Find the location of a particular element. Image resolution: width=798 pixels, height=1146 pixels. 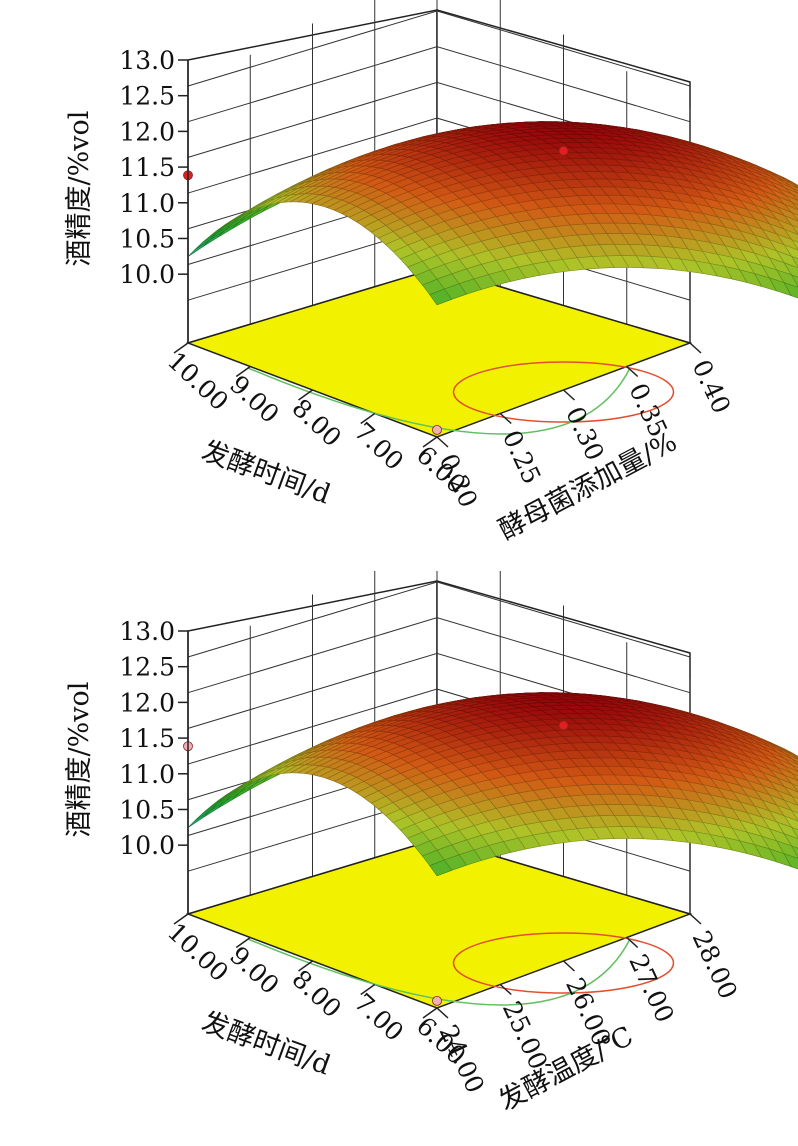

y-tick-label-3: 27.00 is located at coordinates (651, 988).